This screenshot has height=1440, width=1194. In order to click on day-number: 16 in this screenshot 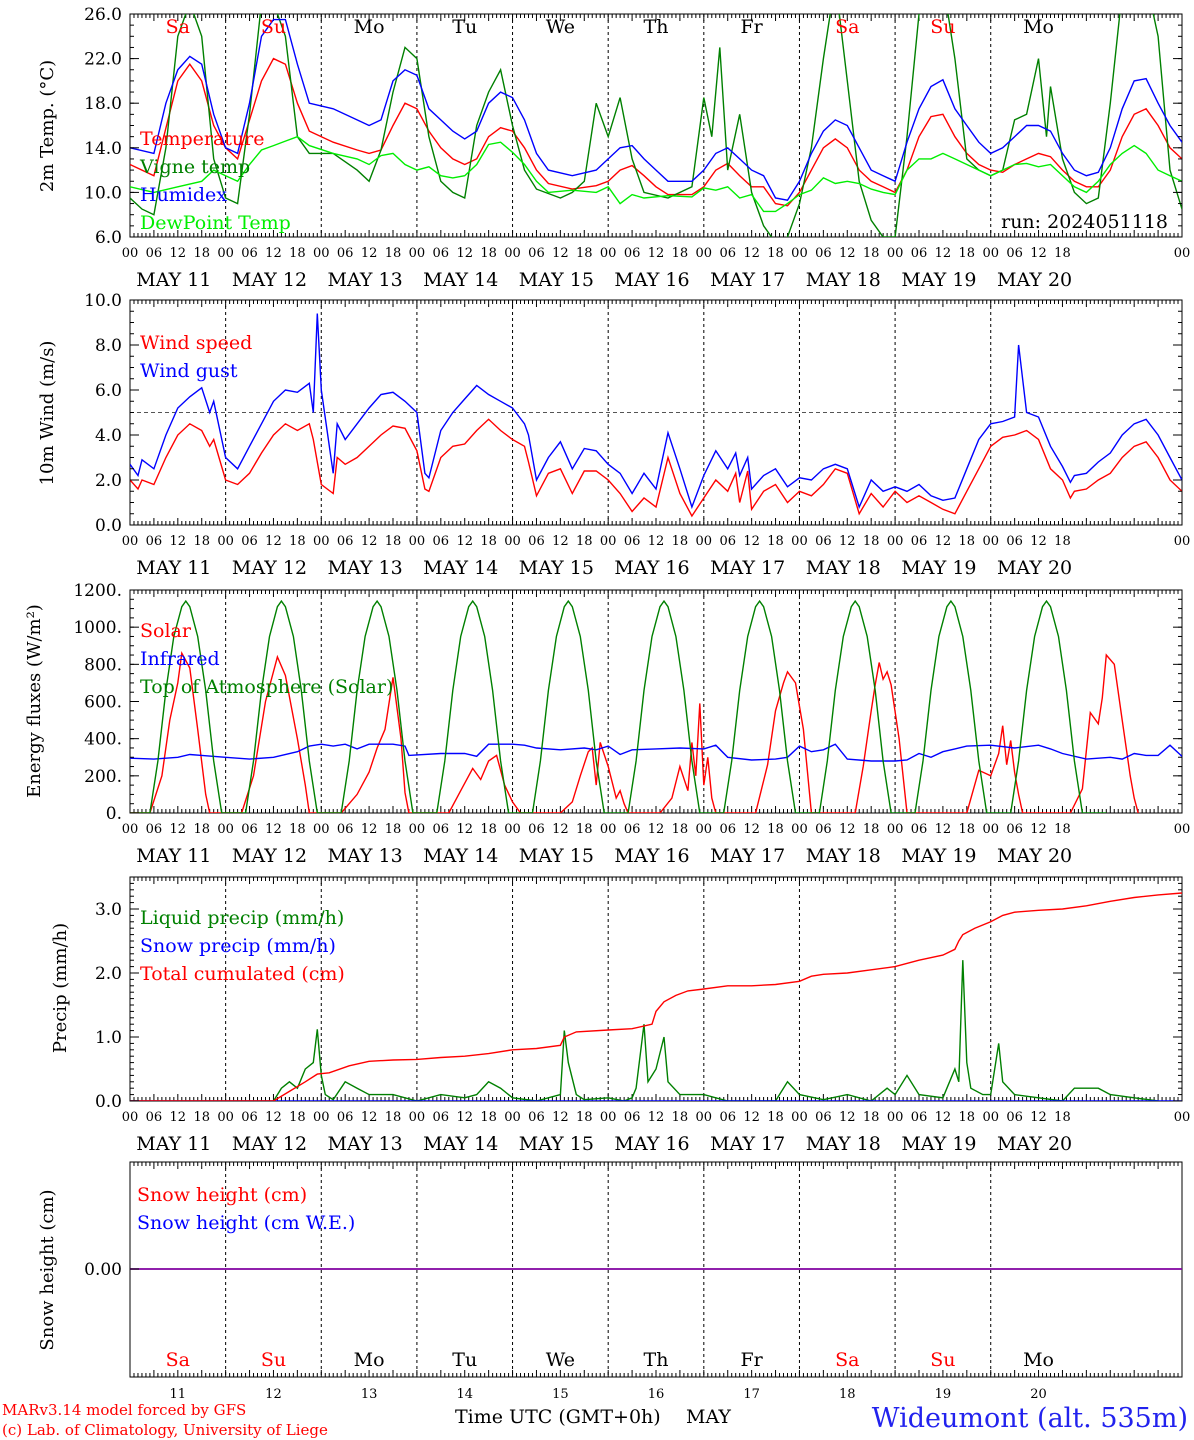, I will do `click(656, 1394)`.